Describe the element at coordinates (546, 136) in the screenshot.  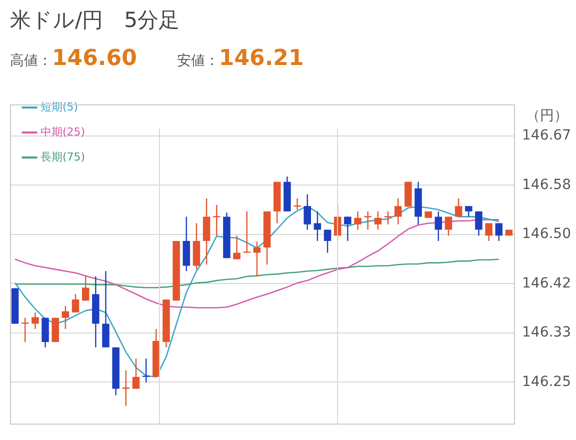
I see `y-tick-label: 146.67` at that location.